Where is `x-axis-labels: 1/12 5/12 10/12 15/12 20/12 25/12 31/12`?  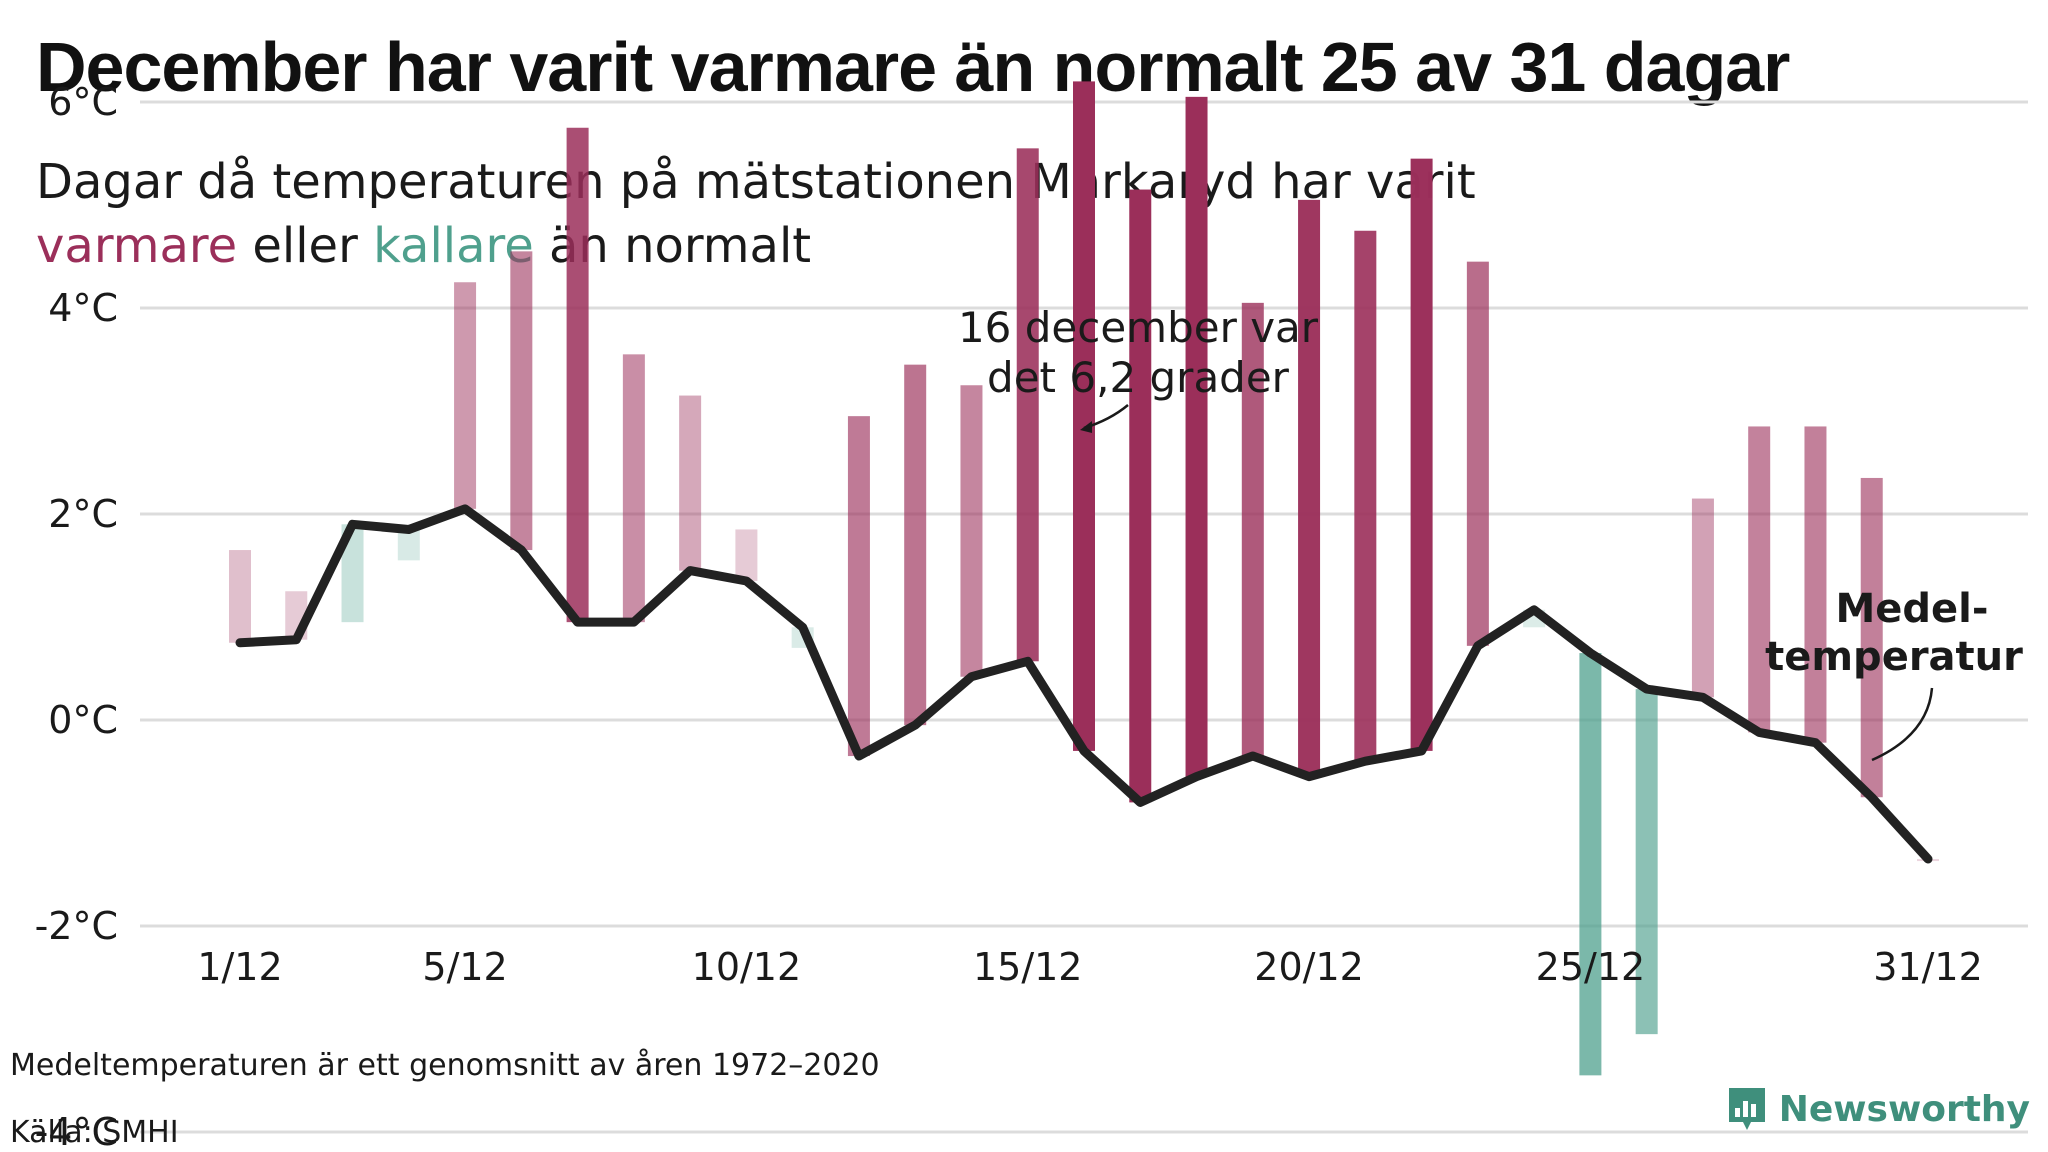
x-axis-labels: 1/12 5/12 10/12 15/12 20/12 25/12 31/12 is located at coordinates (1089, 967).